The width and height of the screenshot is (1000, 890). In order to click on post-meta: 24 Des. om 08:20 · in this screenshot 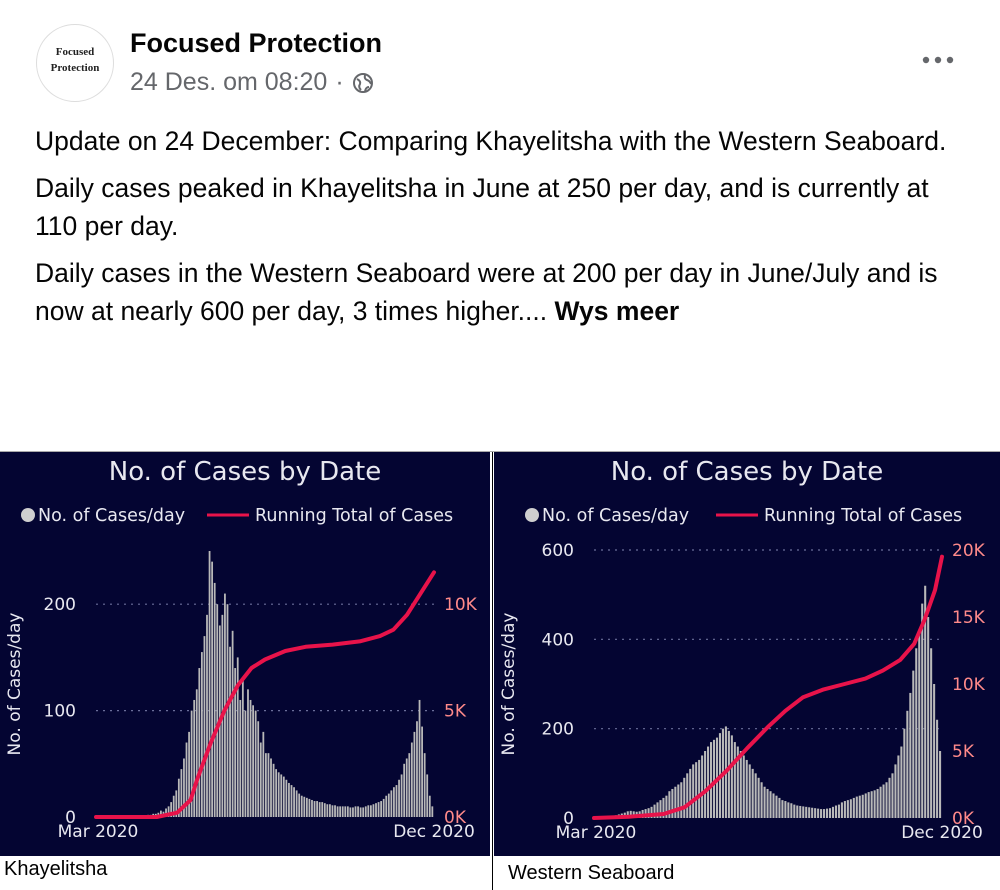, I will do `click(252, 82)`.